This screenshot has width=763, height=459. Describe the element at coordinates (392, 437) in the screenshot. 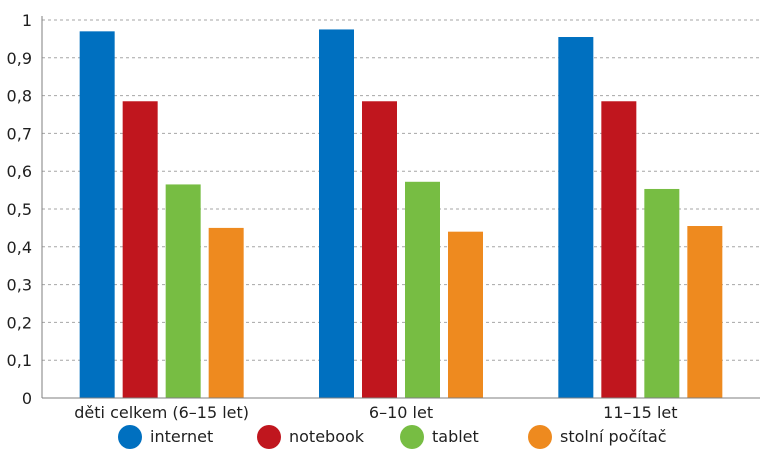

I see `legend: internet notebook tablet stolní počítač` at that location.